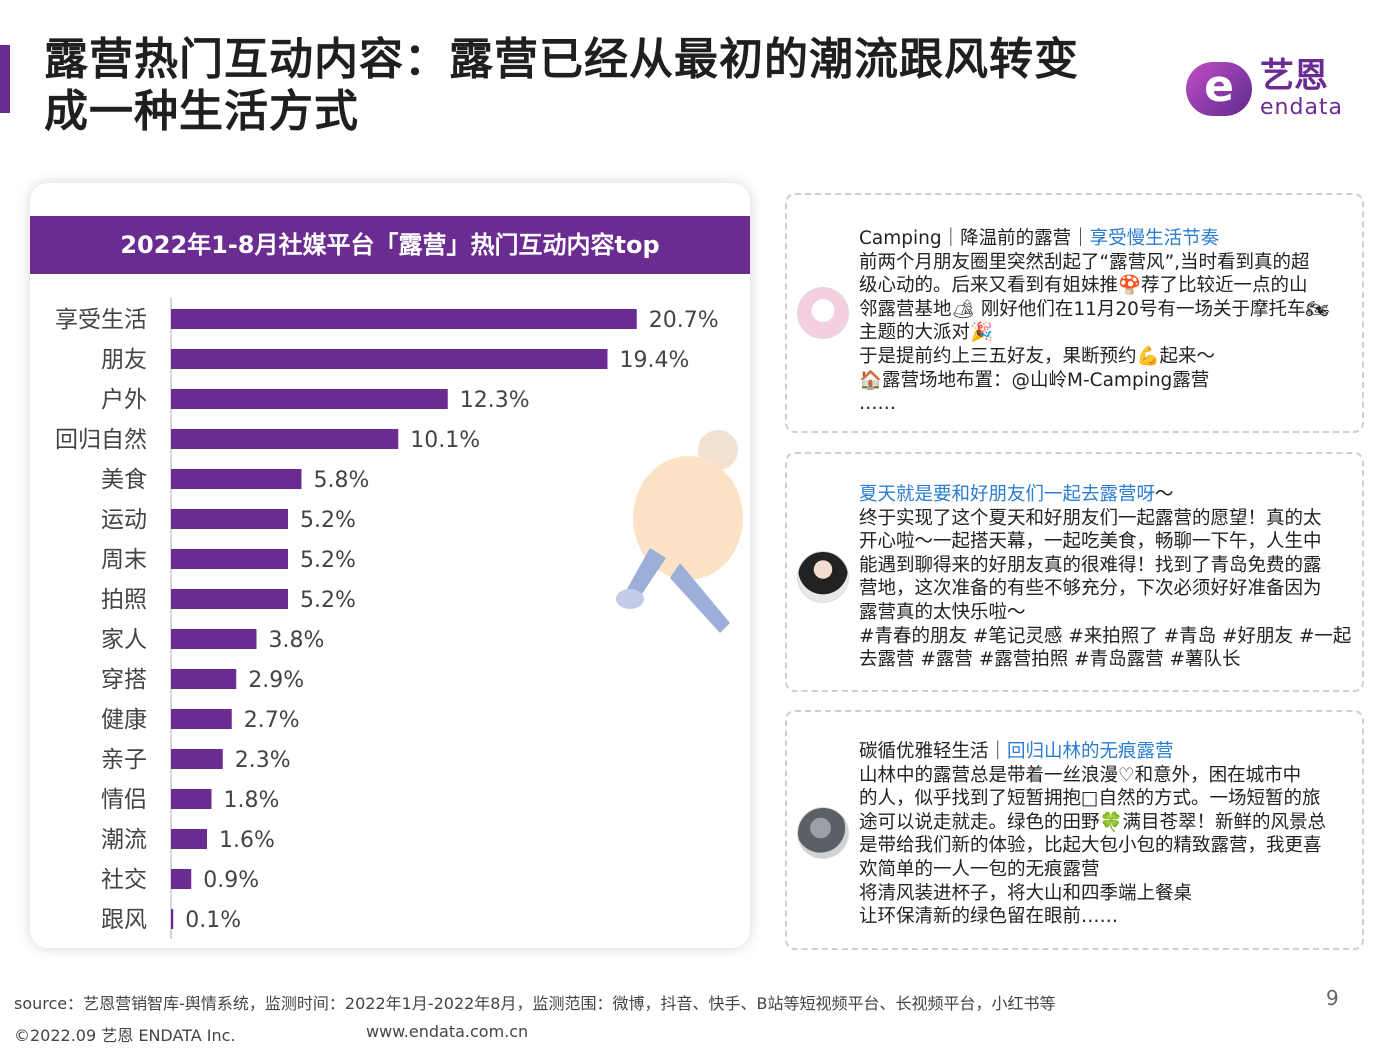 Image resolution: width=1400 pixels, height=1050 pixels. What do you see at coordinates (124, 800) in the screenshot?
I see `category-label: 情侣` at bounding box center [124, 800].